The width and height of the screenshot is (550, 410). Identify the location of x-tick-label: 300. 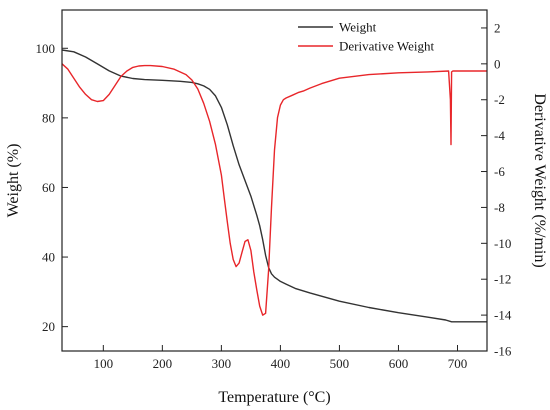
(222, 363).